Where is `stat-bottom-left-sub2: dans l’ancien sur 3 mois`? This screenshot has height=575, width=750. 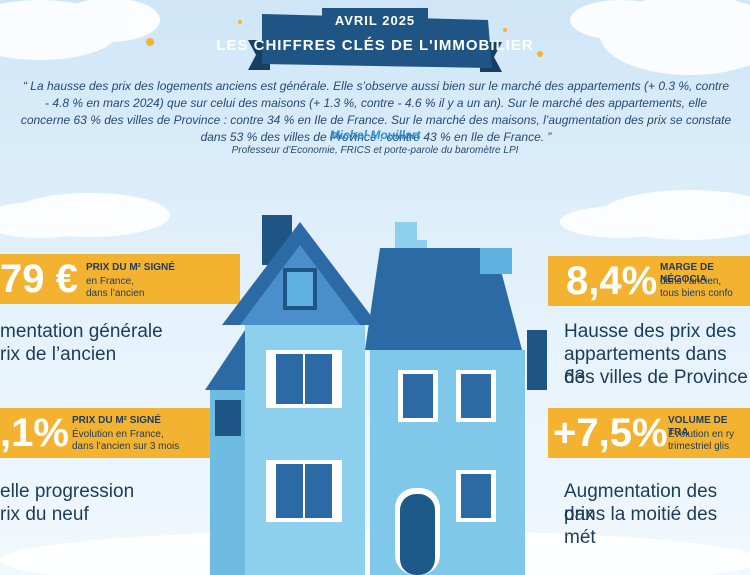 stat-bottom-left-sub2: dans l’ancien sur 3 mois is located at coordinates (126, 446).